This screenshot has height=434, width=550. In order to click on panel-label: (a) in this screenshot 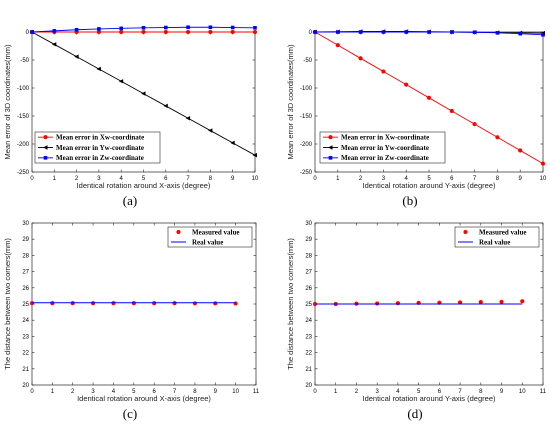, I will do `click(130, 200)`.